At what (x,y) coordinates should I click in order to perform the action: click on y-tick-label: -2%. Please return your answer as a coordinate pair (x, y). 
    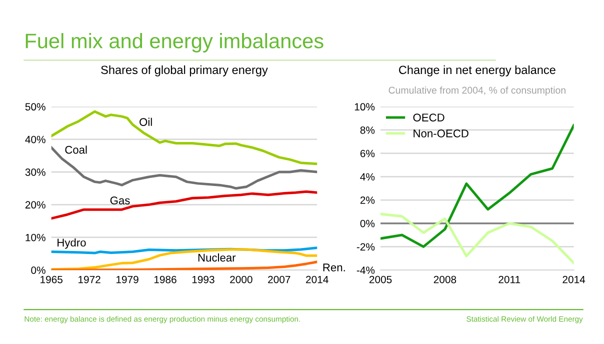
    Looking at the image, I should click on (365, 247).